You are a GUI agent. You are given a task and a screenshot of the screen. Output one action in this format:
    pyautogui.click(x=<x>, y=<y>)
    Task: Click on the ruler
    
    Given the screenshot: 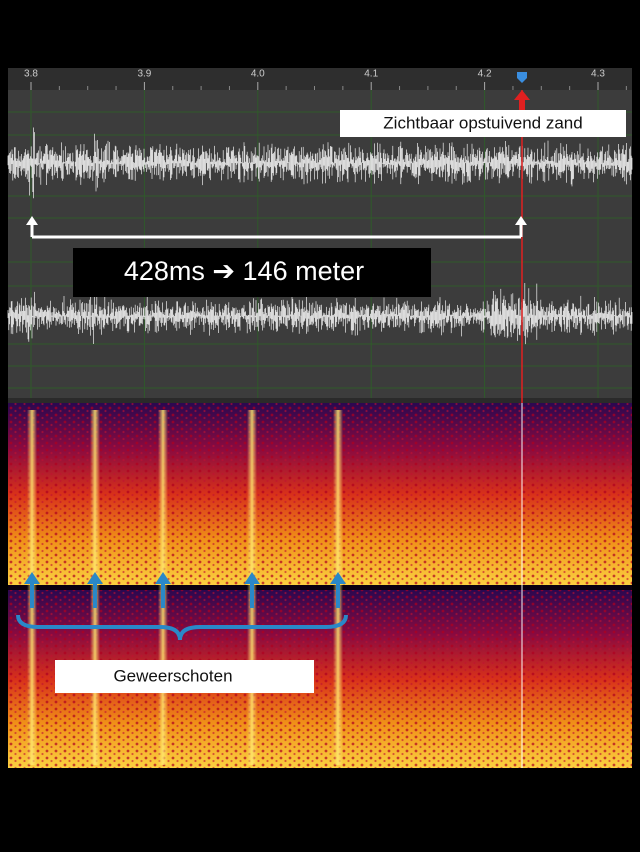 What is the action you would take?
    pyautogui.click(x=320, y=79)
    